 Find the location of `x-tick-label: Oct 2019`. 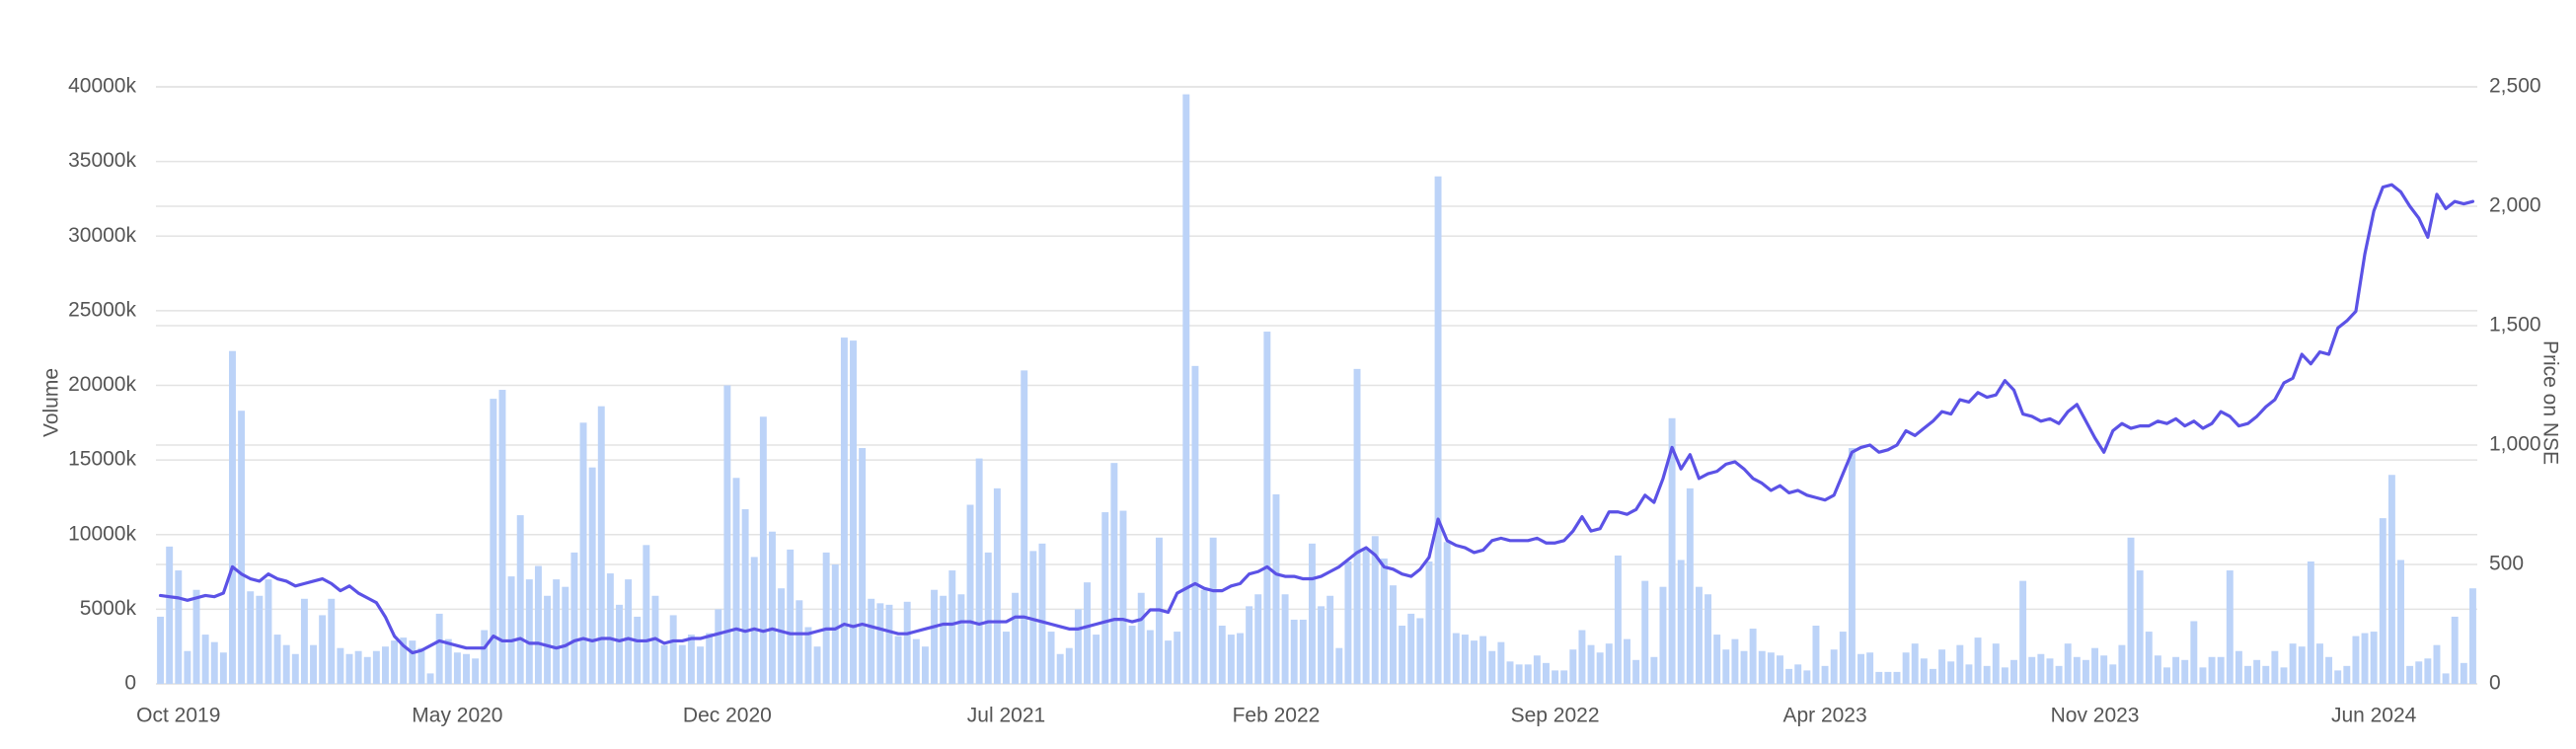

x-tick-label: Oct 2019 is located at coordinates (178, 716).